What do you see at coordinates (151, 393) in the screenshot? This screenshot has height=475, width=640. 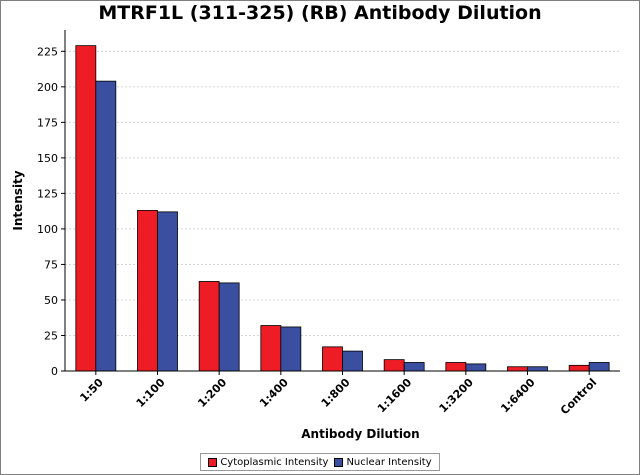 I see `x-tick-label: 1:100` at bounding box center [151, 393].